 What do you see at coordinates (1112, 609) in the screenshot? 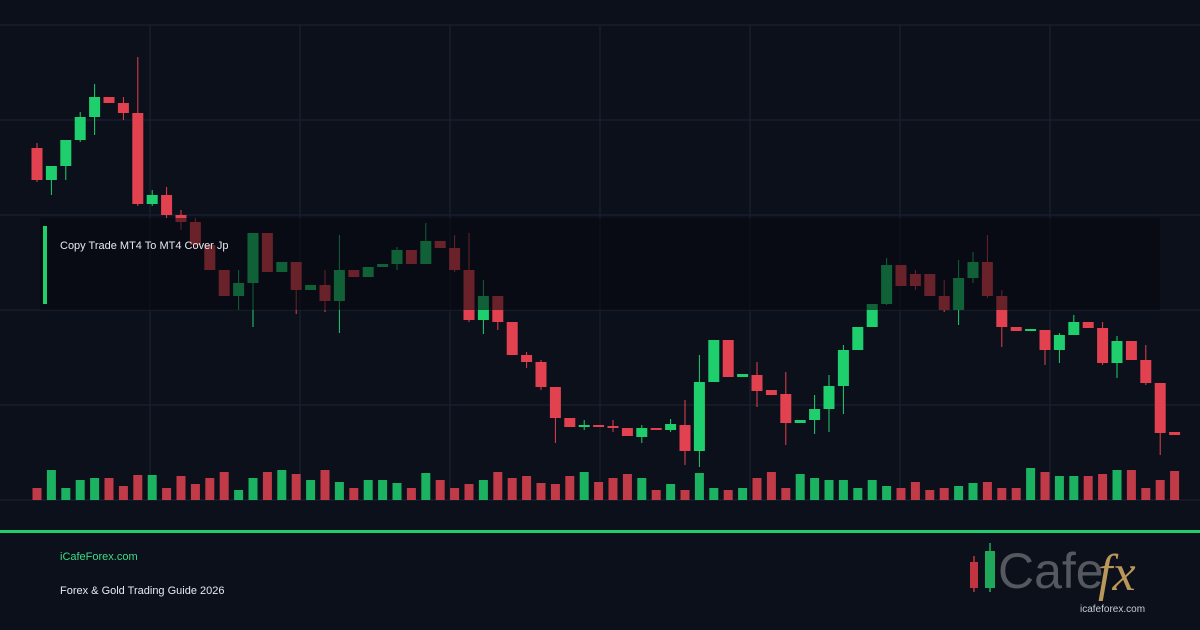
I see `logo-url: icafeforex.com` at bounding box center [1112, 609].